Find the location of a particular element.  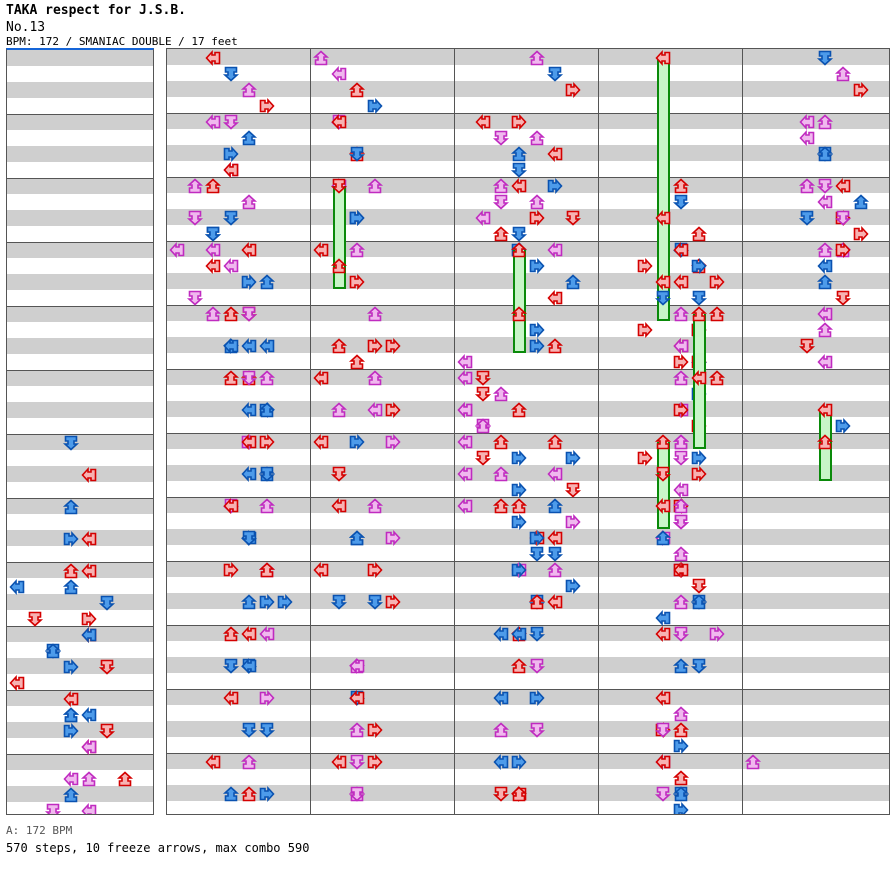

note-arrow-down is located at coordinates (53, 808).